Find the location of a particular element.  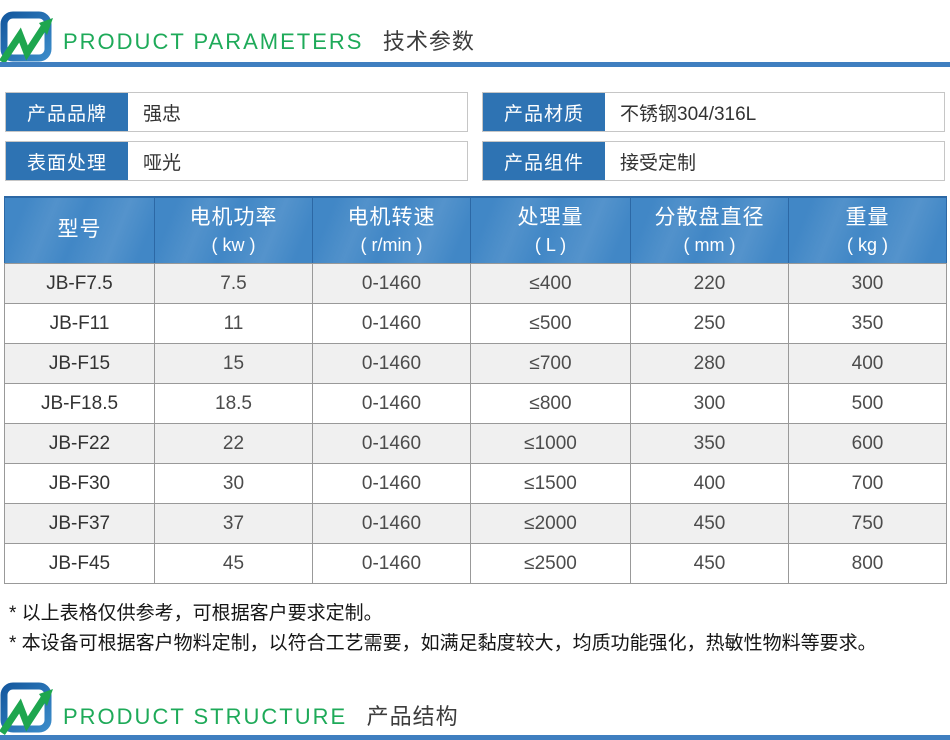

section-title-zh: 产品结构 is located at coordinates (412, 716).